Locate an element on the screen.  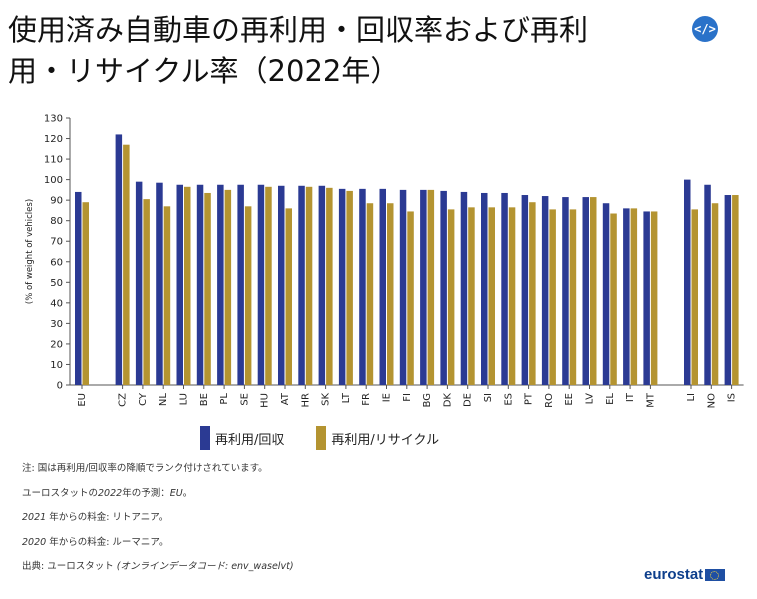
y-tick-label-110: 110 is located at coordinates (53, 160).